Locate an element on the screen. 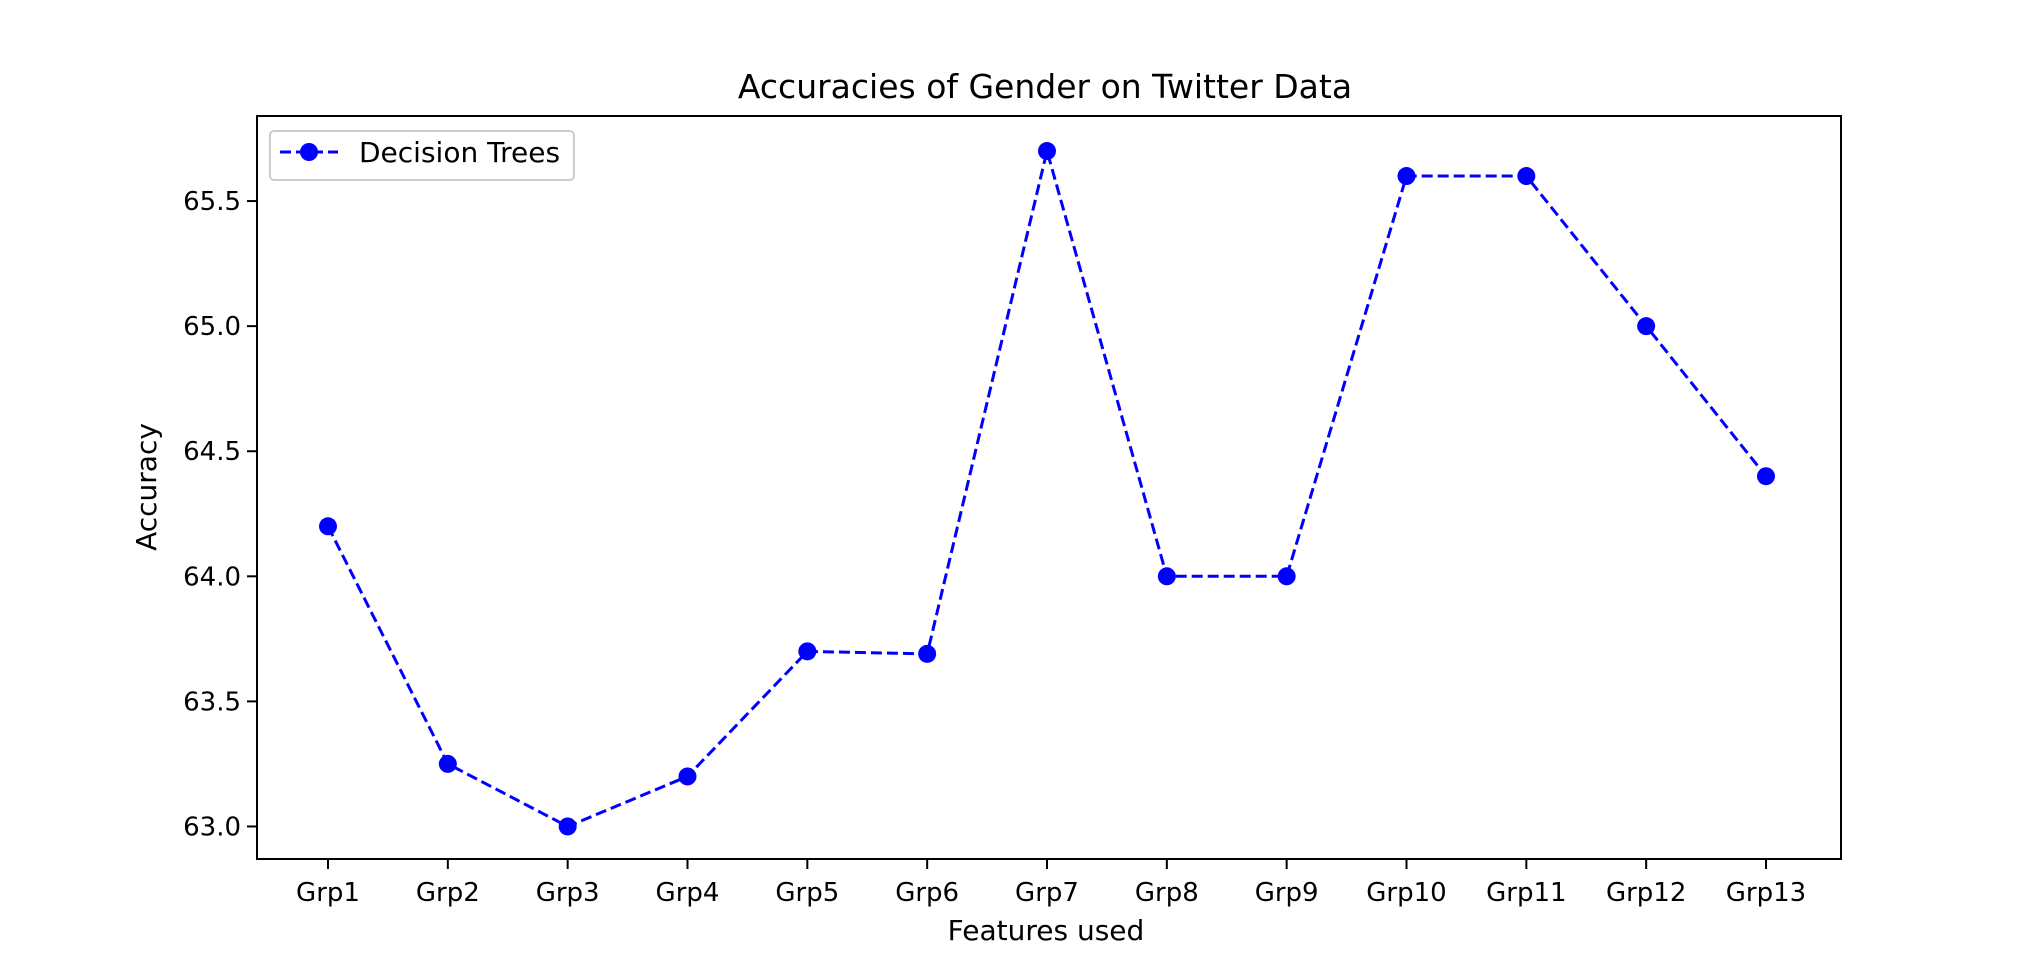  y-tick-label: 64.0 is located at coordinates (212, 577).